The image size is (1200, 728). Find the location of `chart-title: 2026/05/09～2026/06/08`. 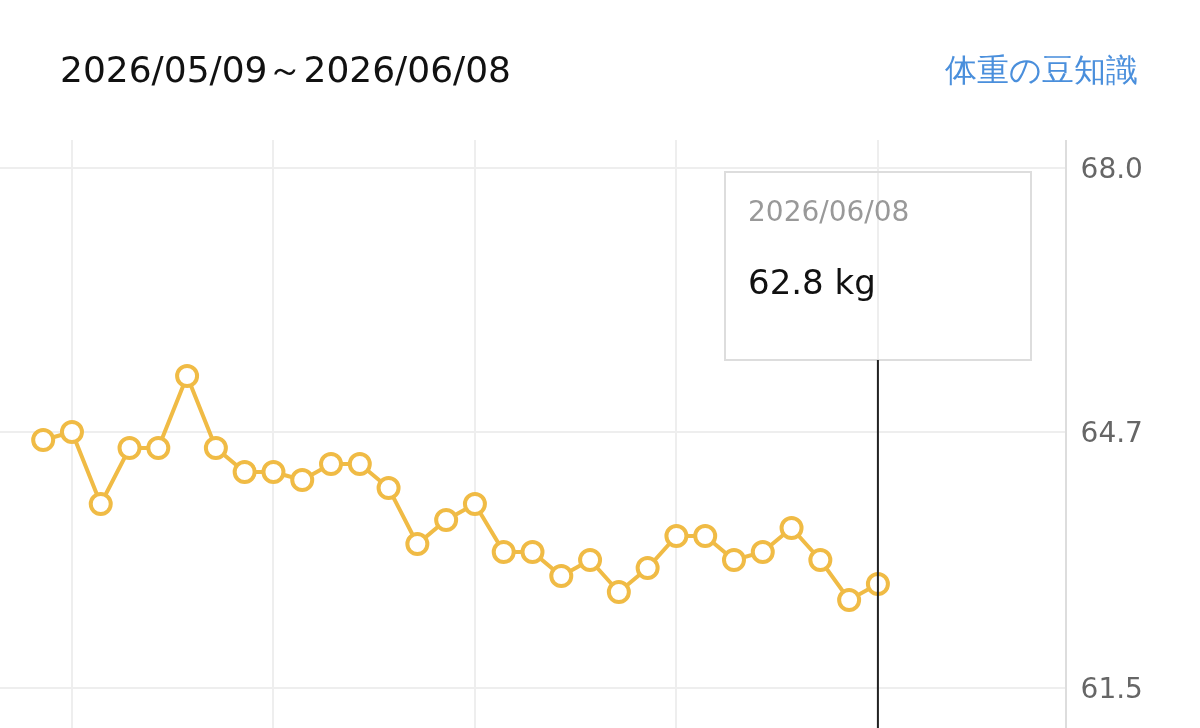

chart-title: 2026/05/09～2026/06/08 is located at coordinates (285, 69).